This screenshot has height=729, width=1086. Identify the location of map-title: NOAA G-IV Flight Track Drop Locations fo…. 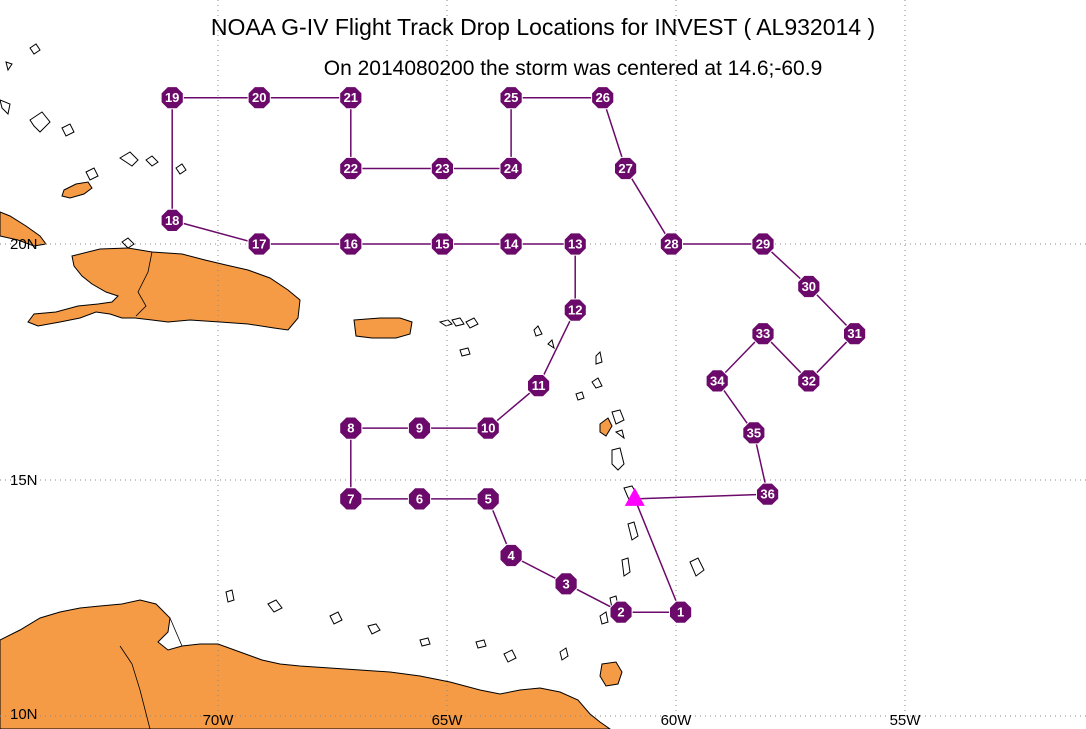
(543, 27).